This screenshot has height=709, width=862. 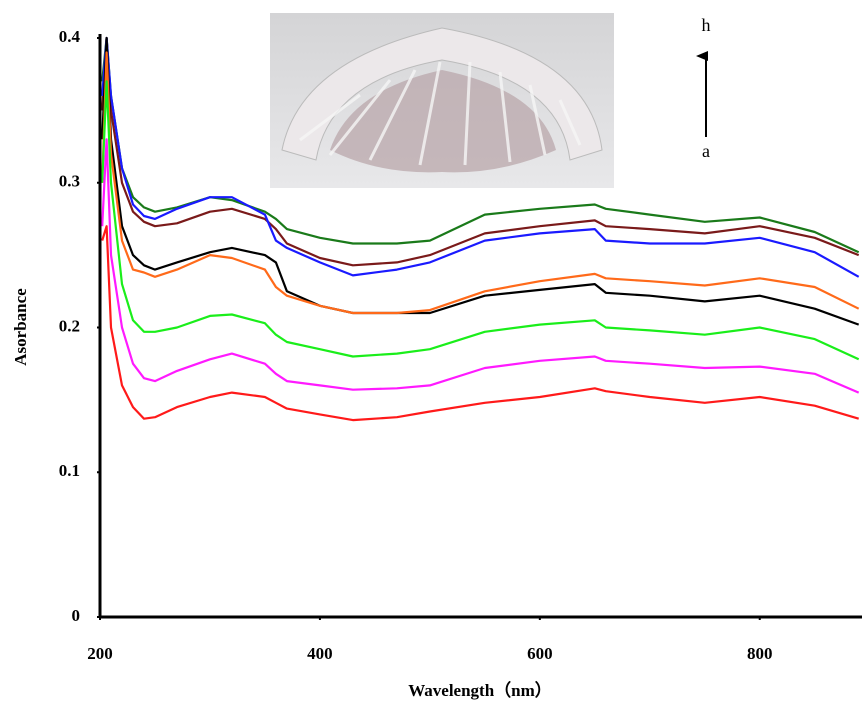 I want to click on y-tick-label: 0.2, so click(x=69, y=325).